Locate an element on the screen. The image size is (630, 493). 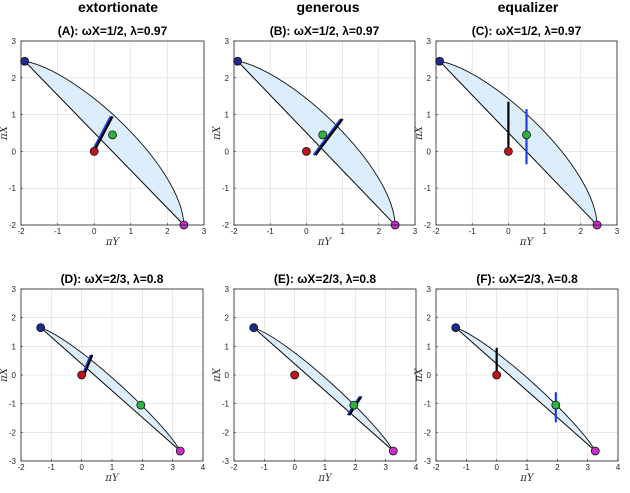
panel-title: (D): ωX=2/3, λ=0.8 is located at coordinates (112, 279).